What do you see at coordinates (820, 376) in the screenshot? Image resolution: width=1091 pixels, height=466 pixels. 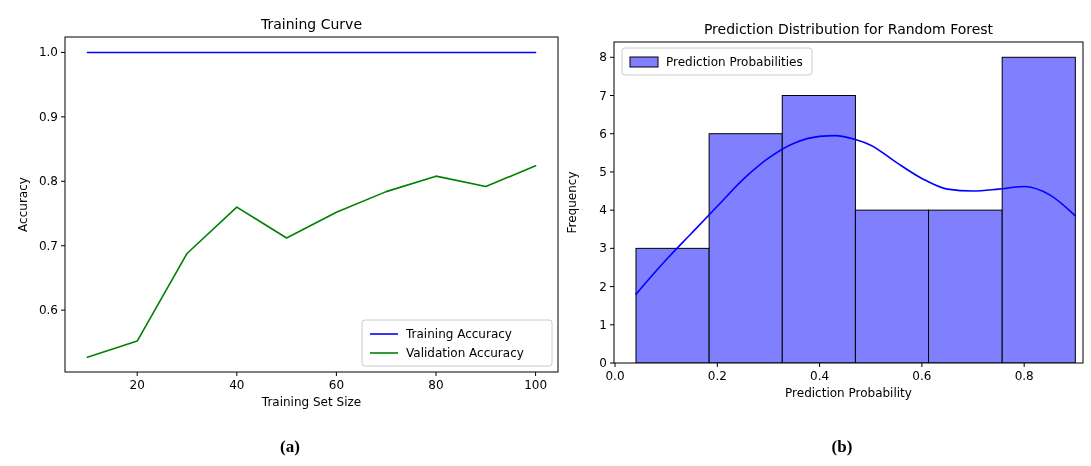 I see `x-tick-label: 0.4` at bounding box center [820, 376].